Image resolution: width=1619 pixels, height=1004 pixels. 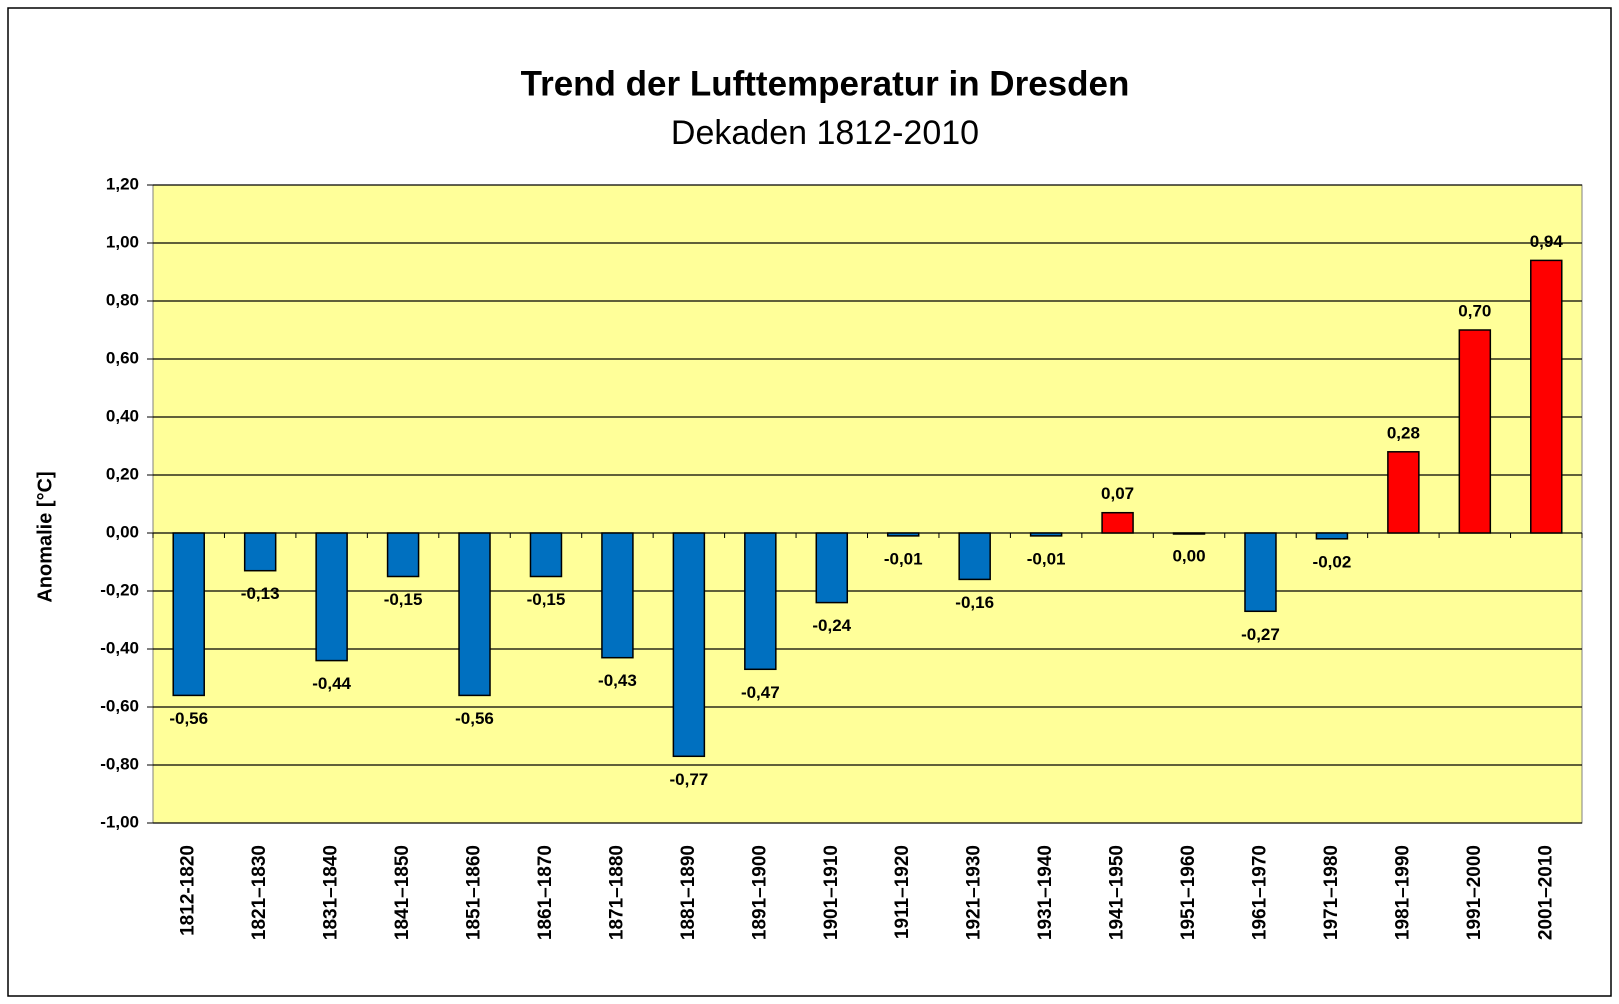 What do you see at coordinates (1260, 634) in the screenshot?
I see `value-label: -0,27` at bounding box center [1260, 634].